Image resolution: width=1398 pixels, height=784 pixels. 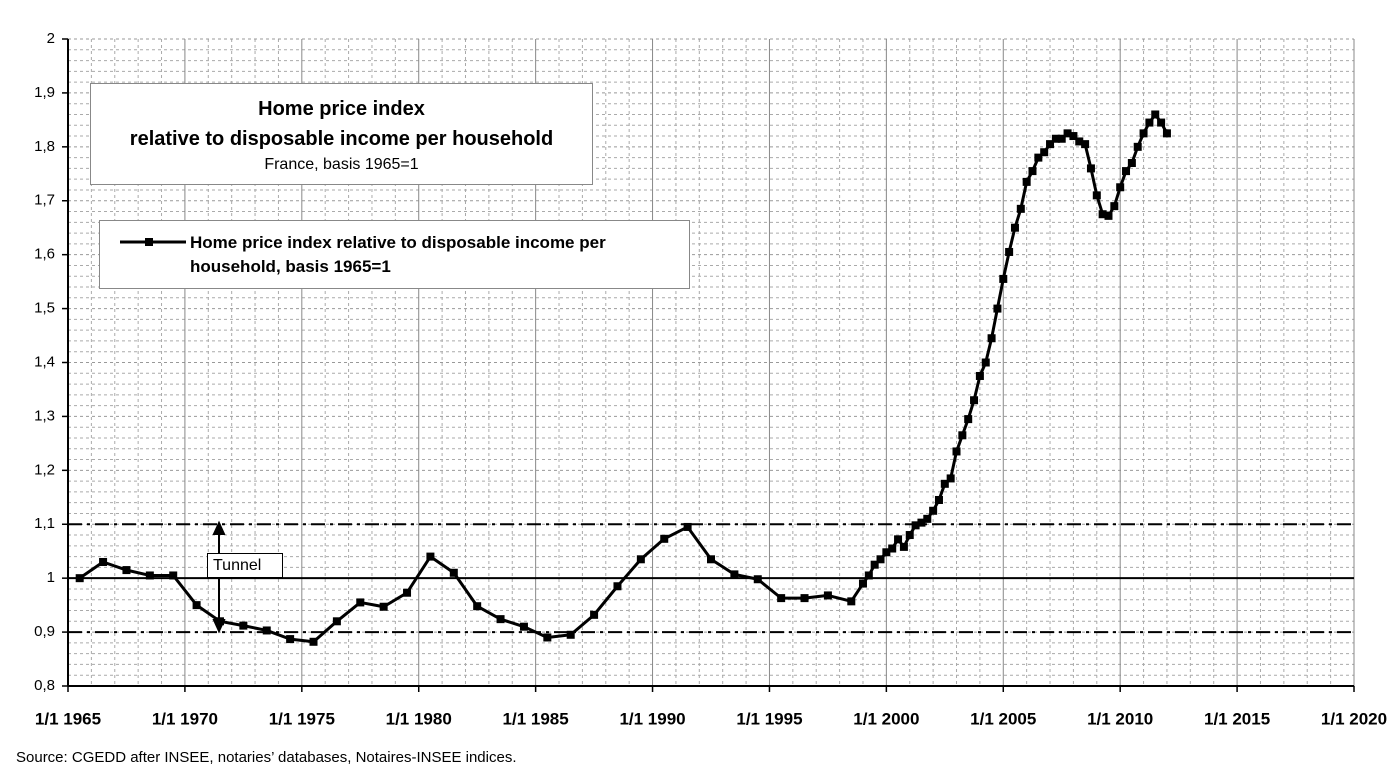 I want to click on x-tick-label: 1/1 1975, so click(x=302, y=718).